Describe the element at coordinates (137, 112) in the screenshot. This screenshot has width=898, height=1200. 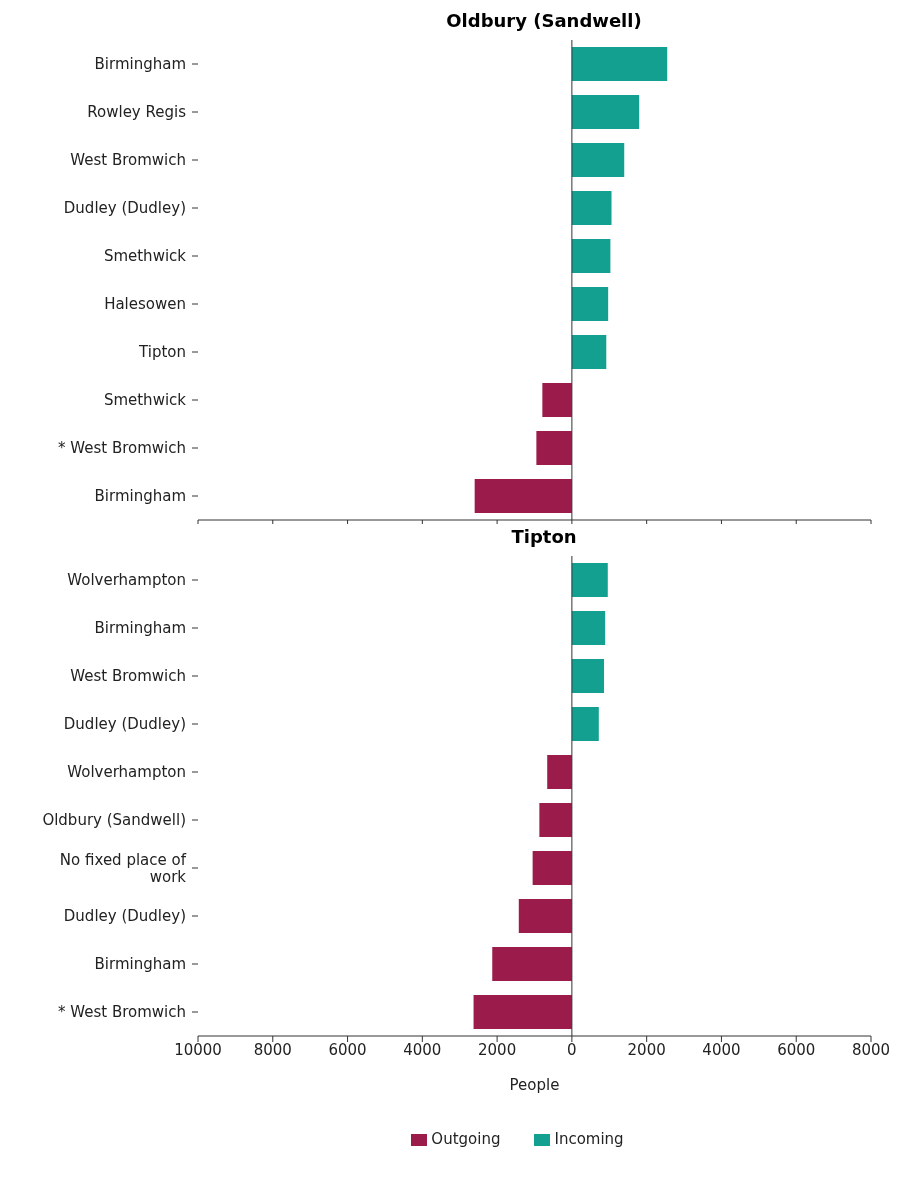
I see `y-tick-label: Rowley Regis` at that location.